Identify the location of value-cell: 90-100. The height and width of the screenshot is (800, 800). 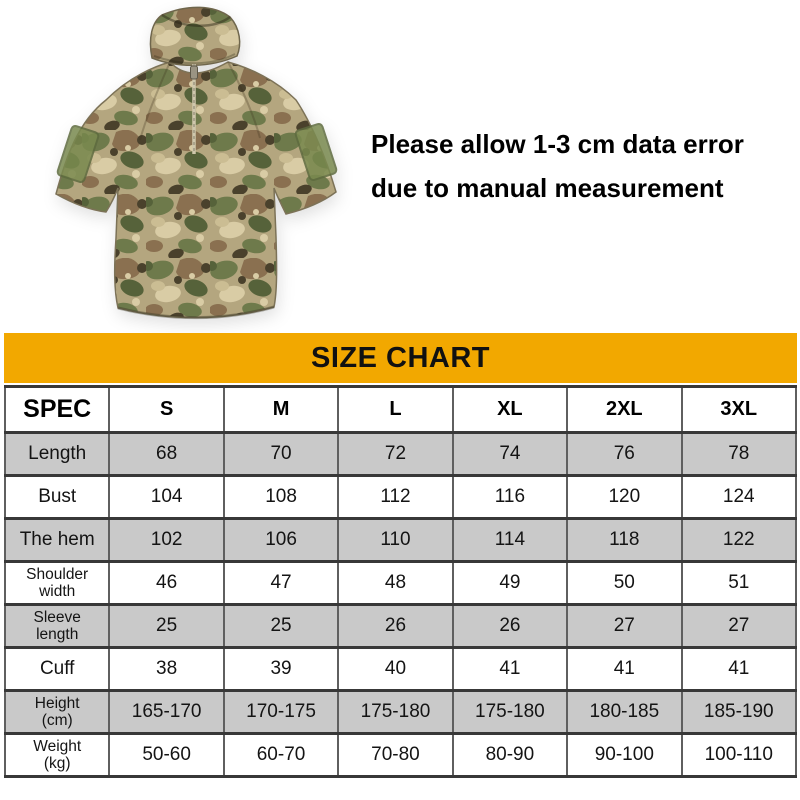
(624, 755).